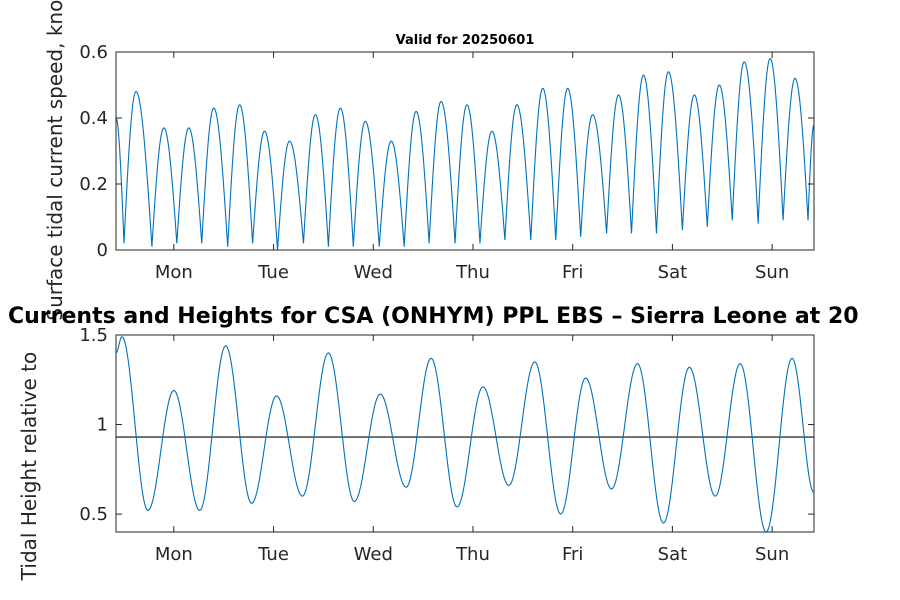 Image resolution: width=900 pixels, height=600 pixels. I want to click on y-tick-label: 0.6, so click(93, 52).